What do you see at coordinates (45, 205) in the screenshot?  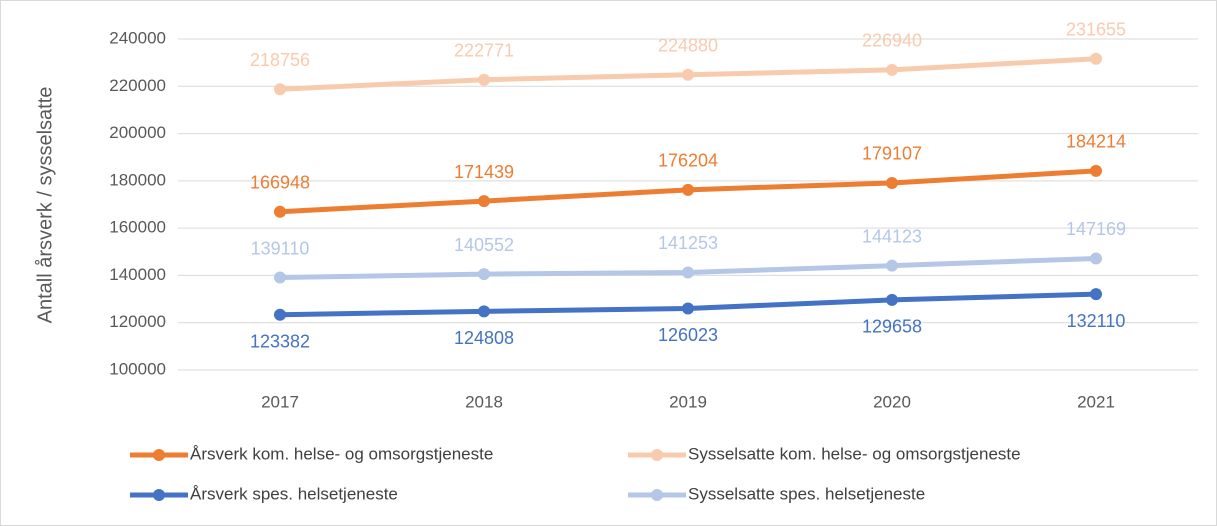 I see `y-axis-label: Antall årsverk / sysselsatte` at bounding box center [45, 205].